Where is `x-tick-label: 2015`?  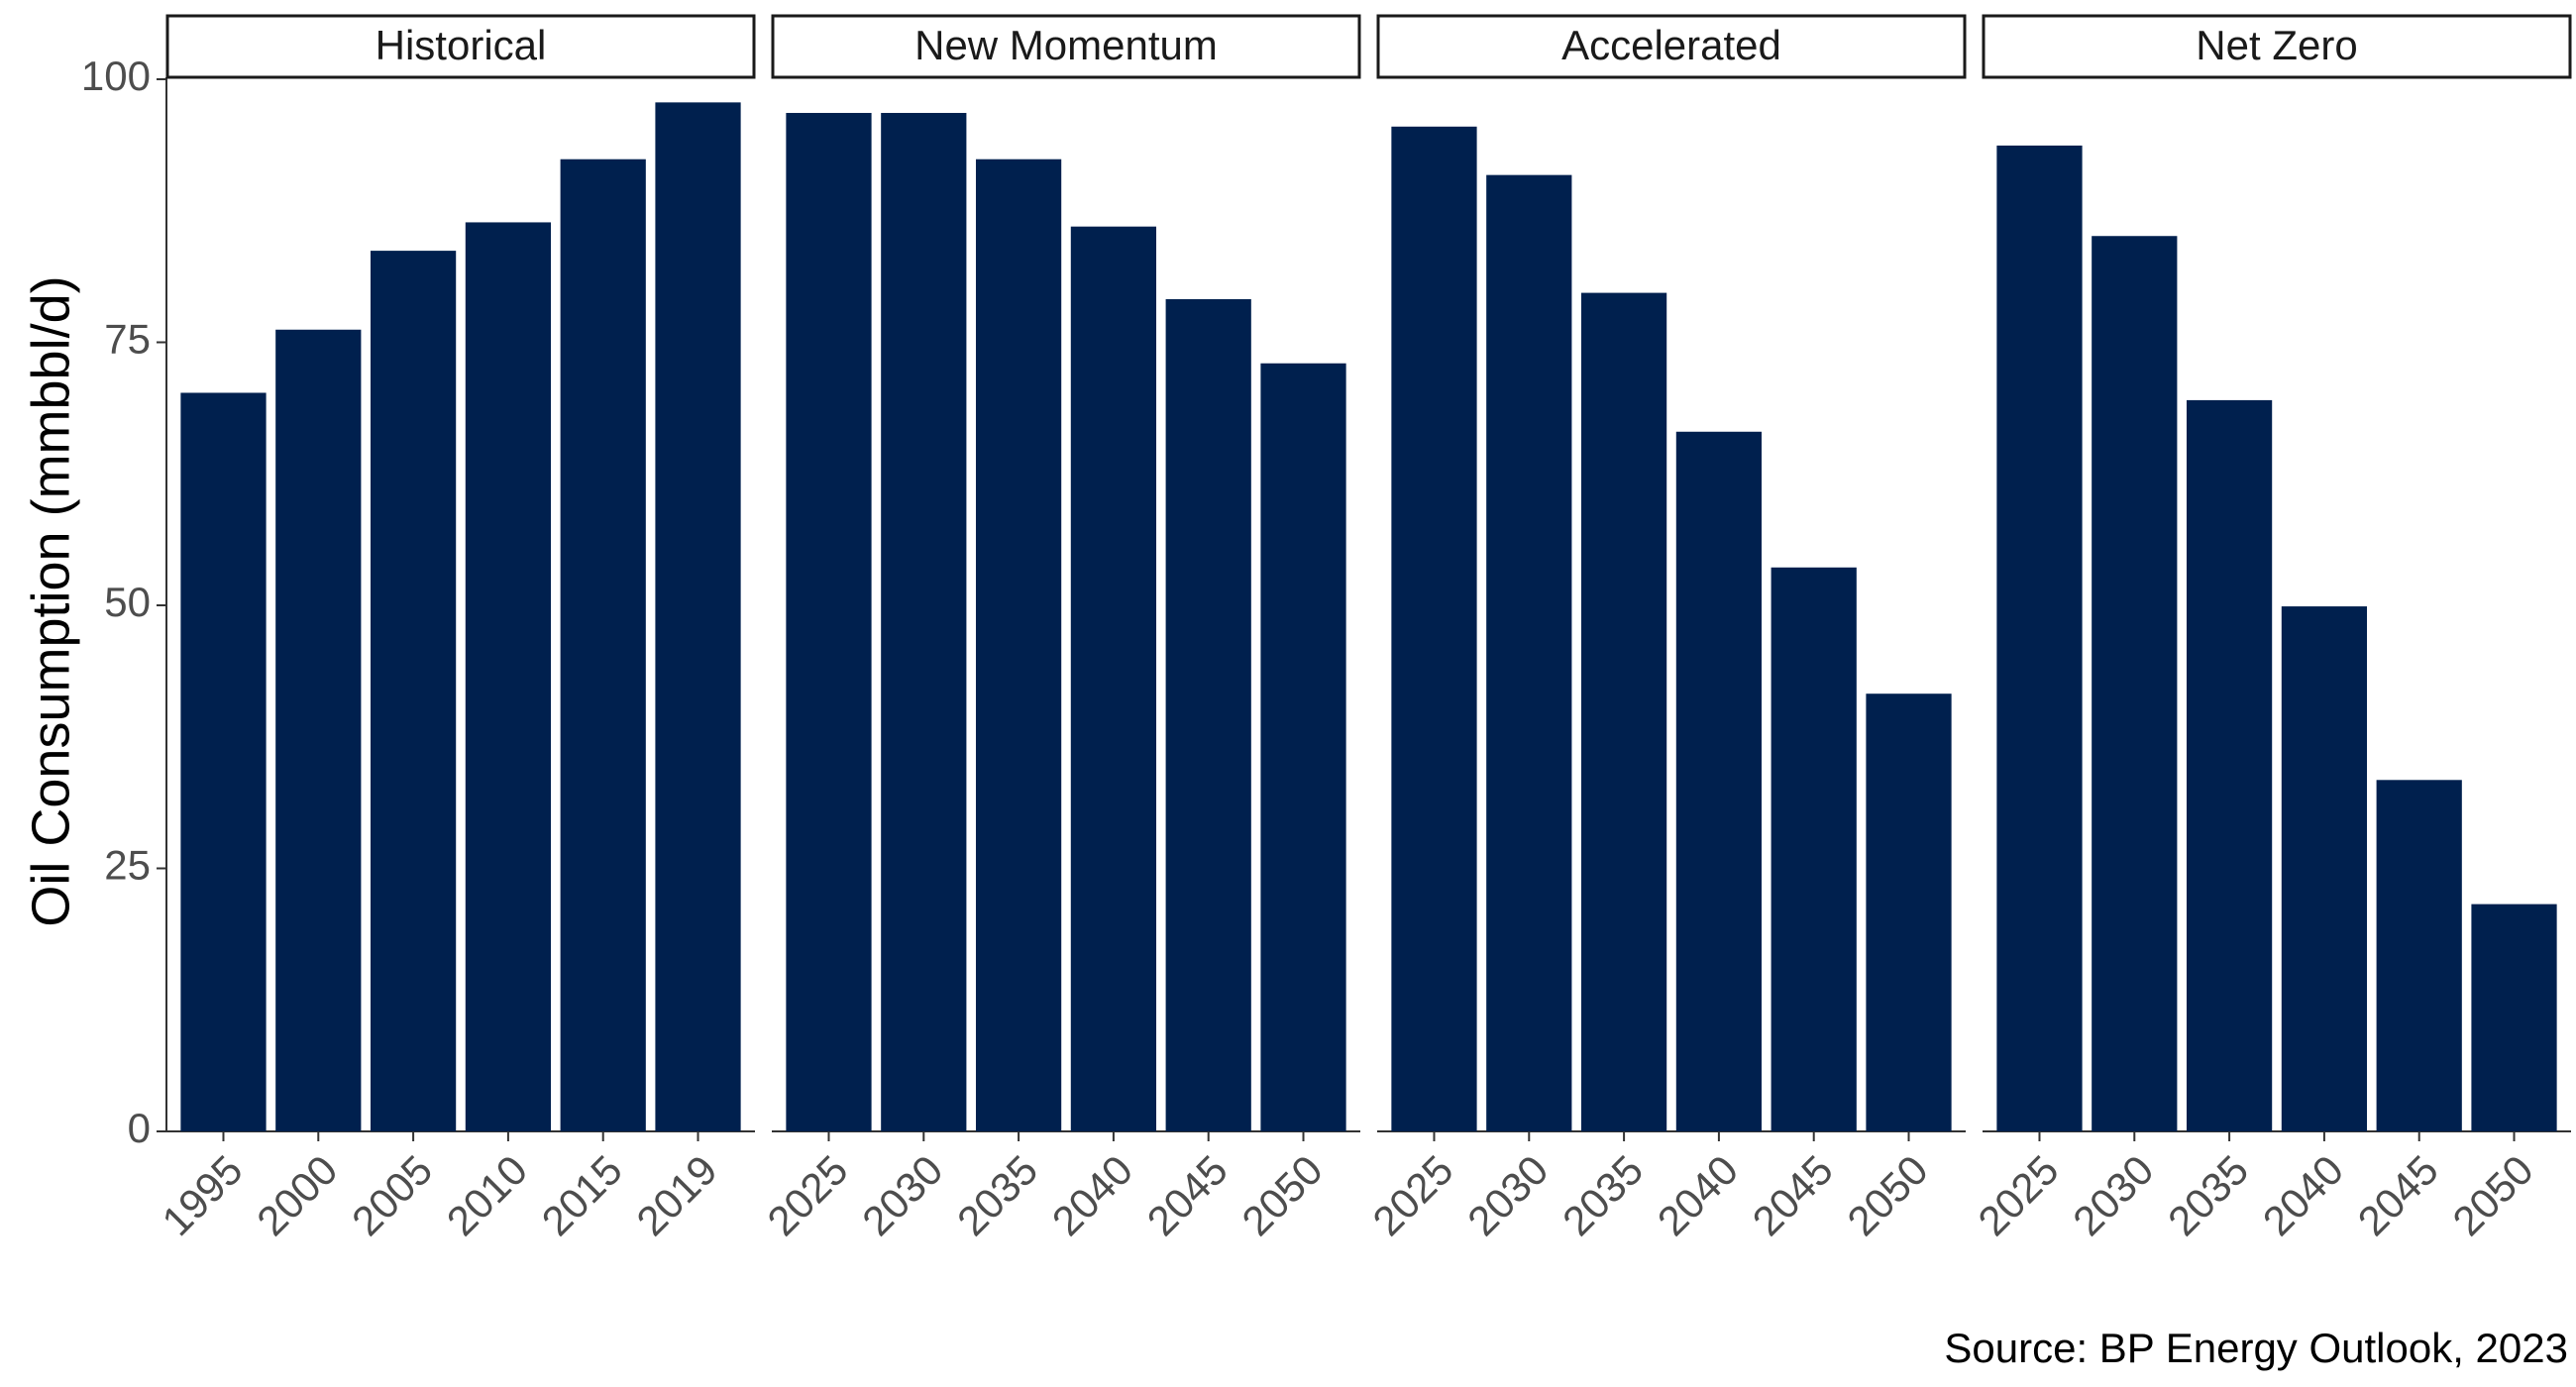
x-tick-label: 2015 is located at coordinates (582, 1195).